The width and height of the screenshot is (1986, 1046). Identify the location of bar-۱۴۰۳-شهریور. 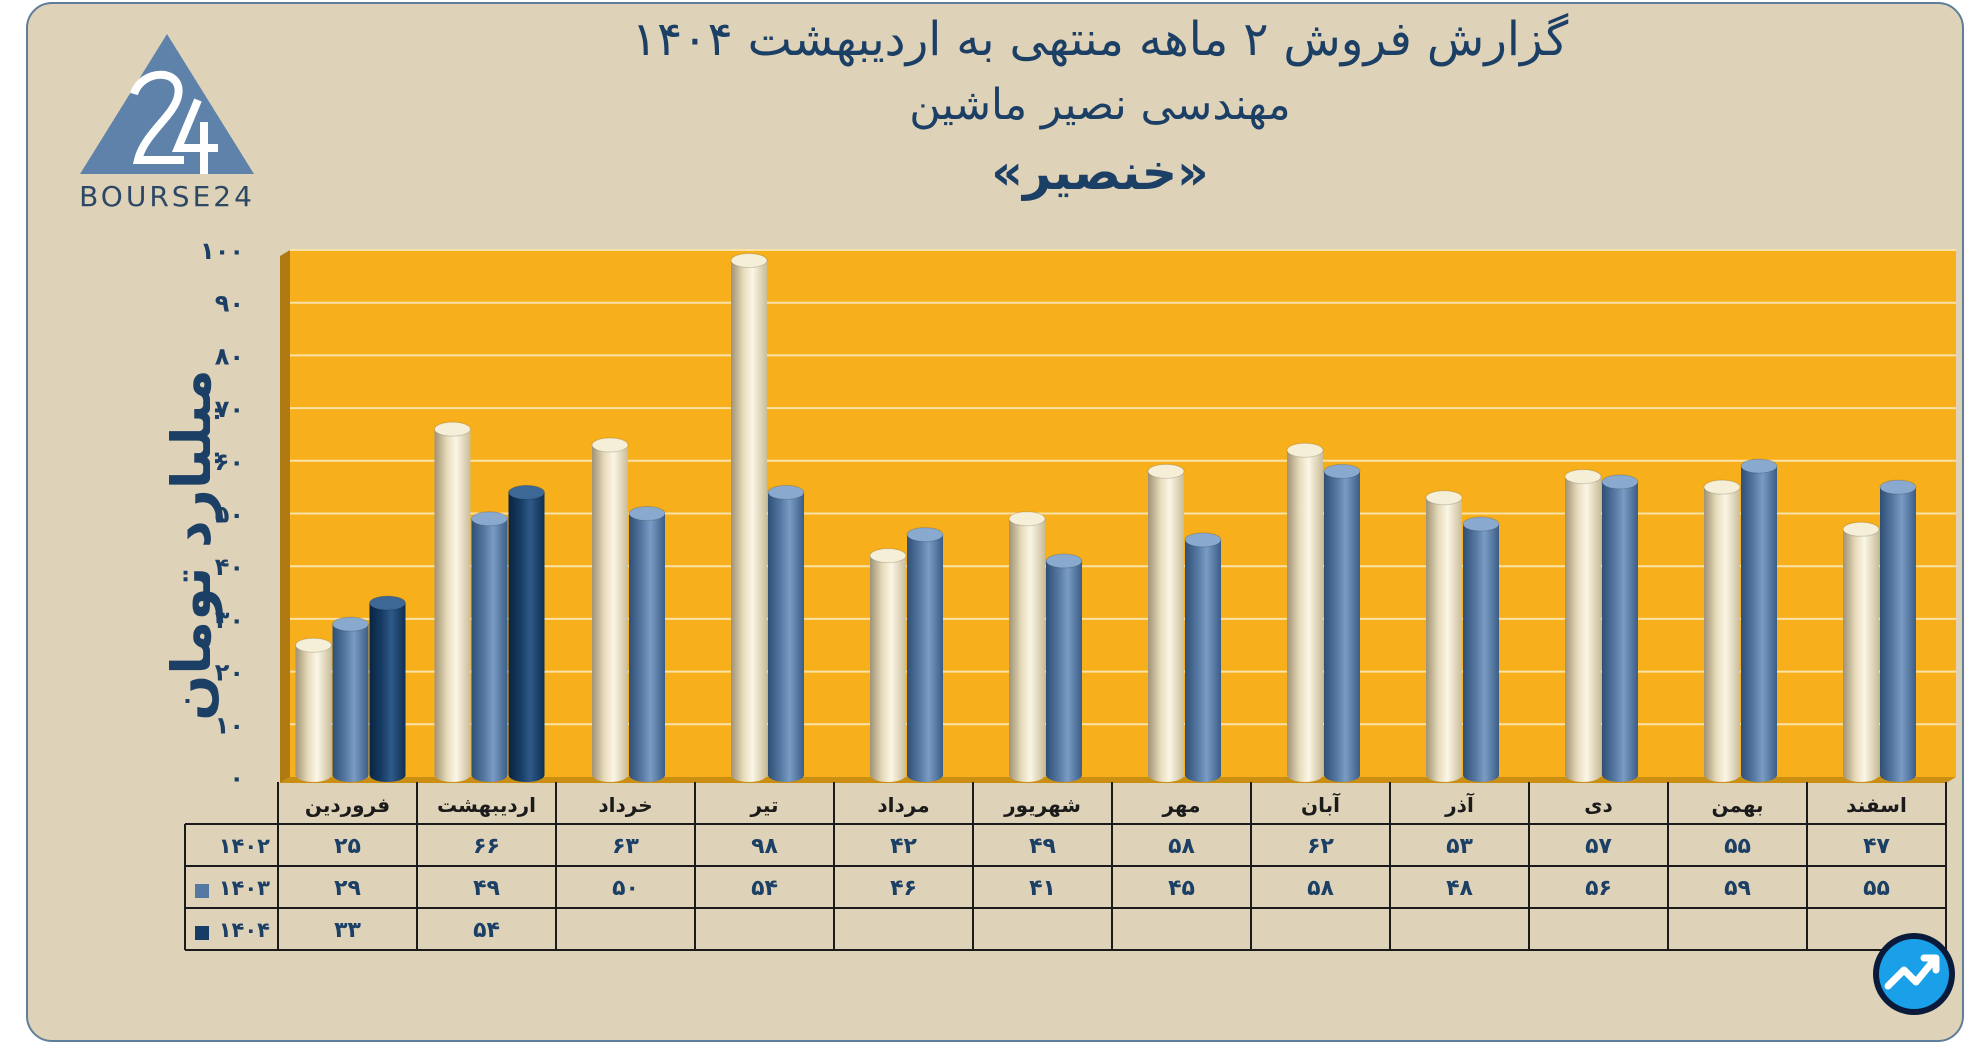
(1064, 667).